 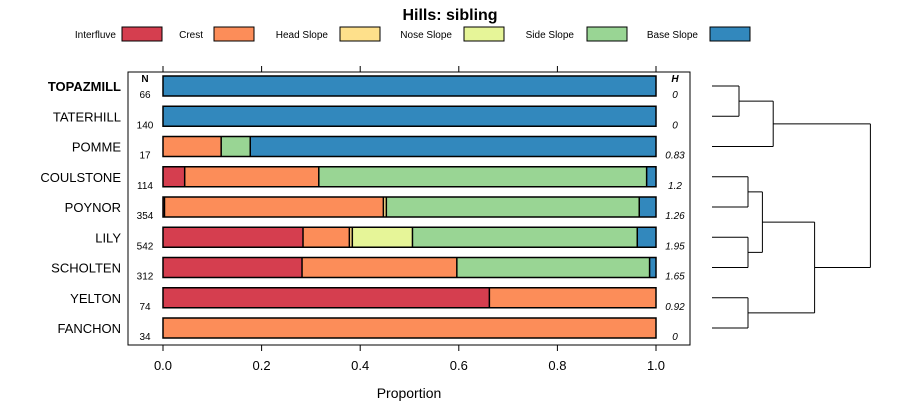 I want to click on chart-title: Hills: sibling, so click(x=449, y=15).